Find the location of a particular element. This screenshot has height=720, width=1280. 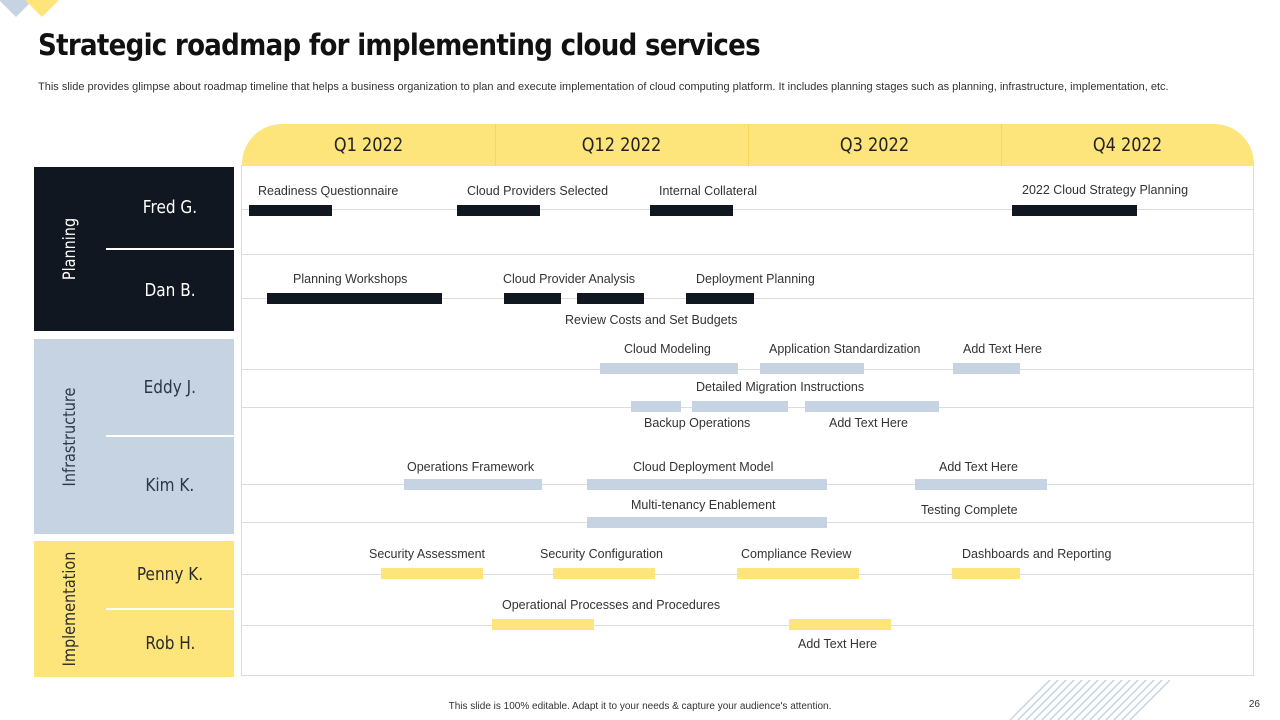

quarter-q2: Q12 2022 is located at coordinates (621, 145).